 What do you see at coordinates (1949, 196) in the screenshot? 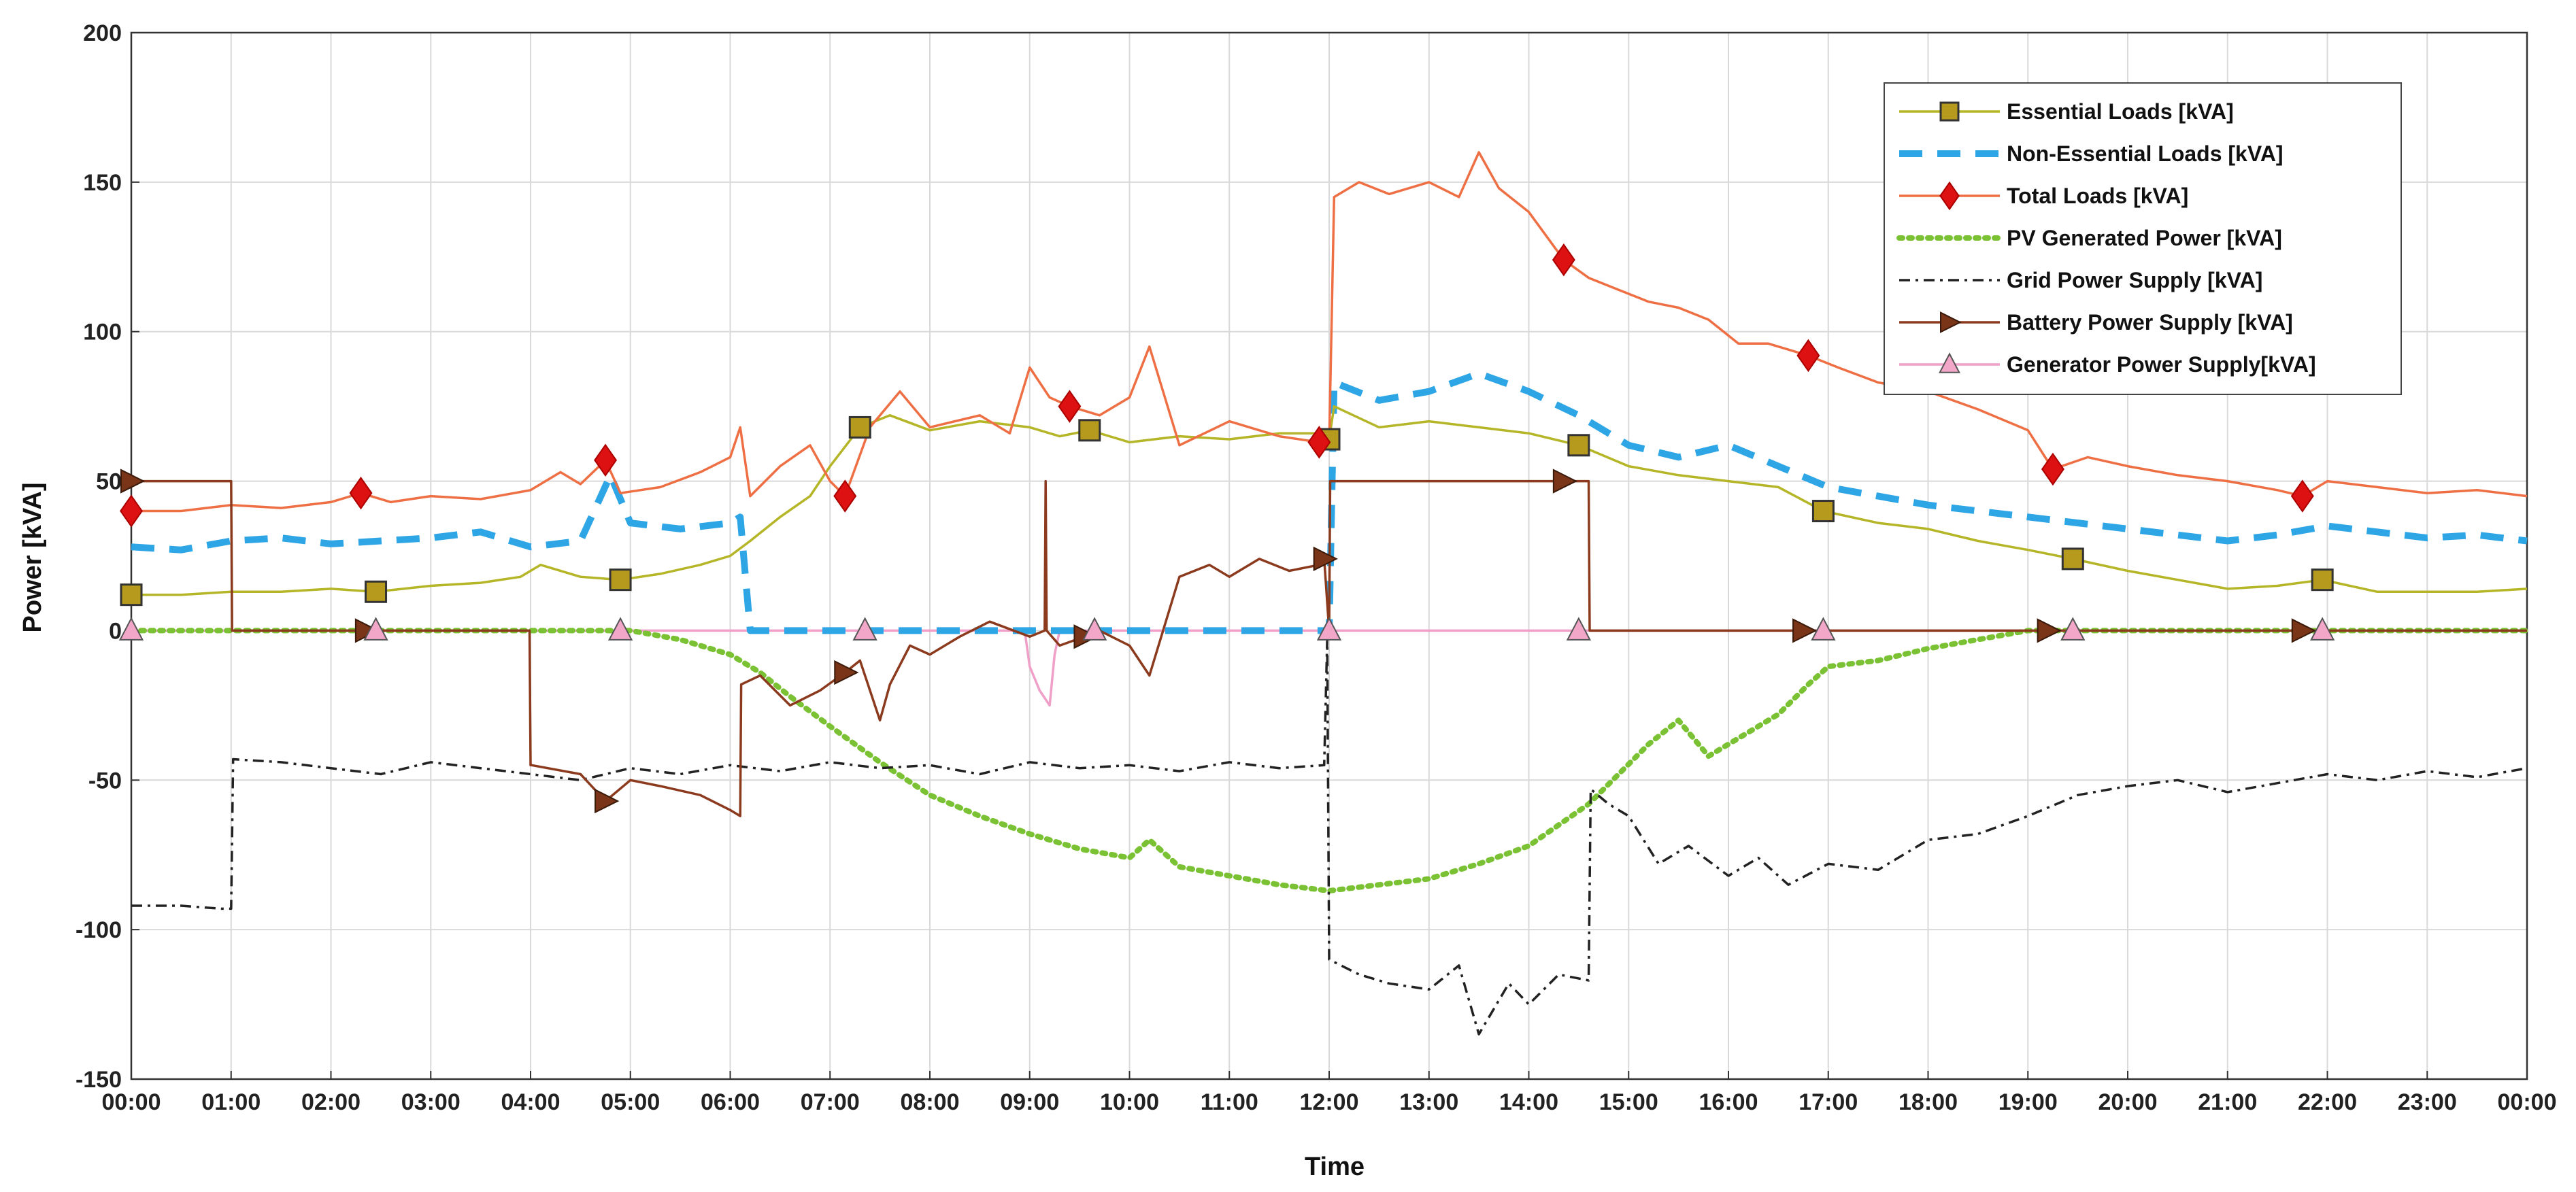
I see `legend-marker-total-loads-kva` at bounding box center [1949, 196].